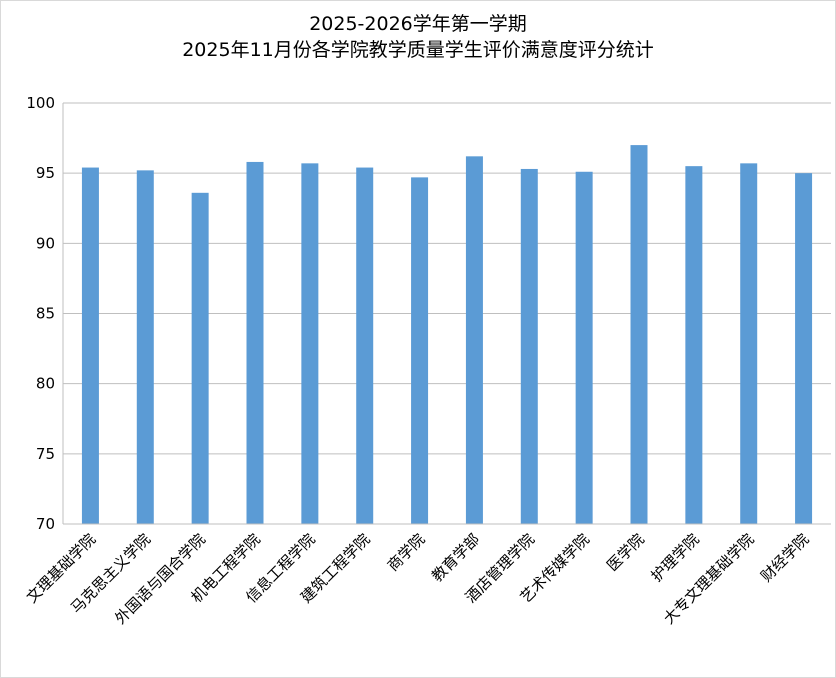  I want to click on y-tick-label: 95, so click(45, 173).